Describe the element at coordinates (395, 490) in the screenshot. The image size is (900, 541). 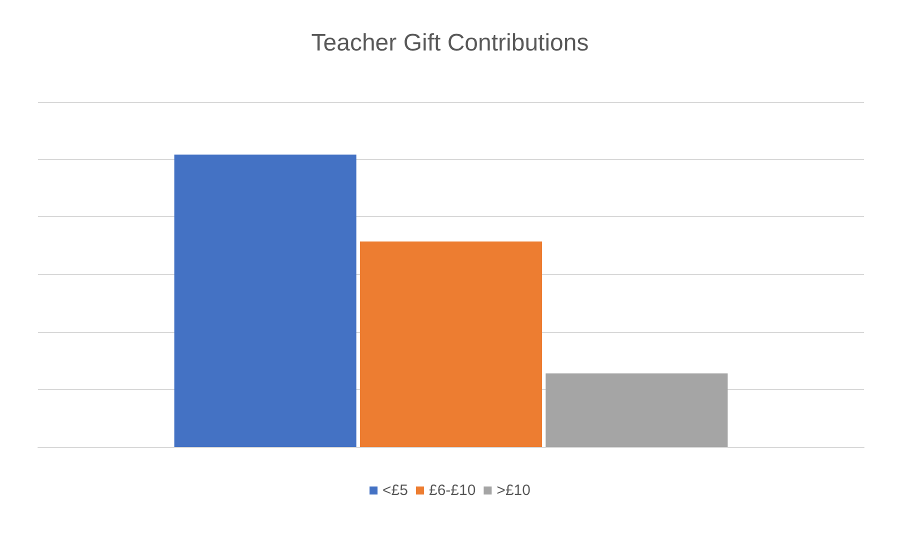
I see `legend-label: <£5` at that location.